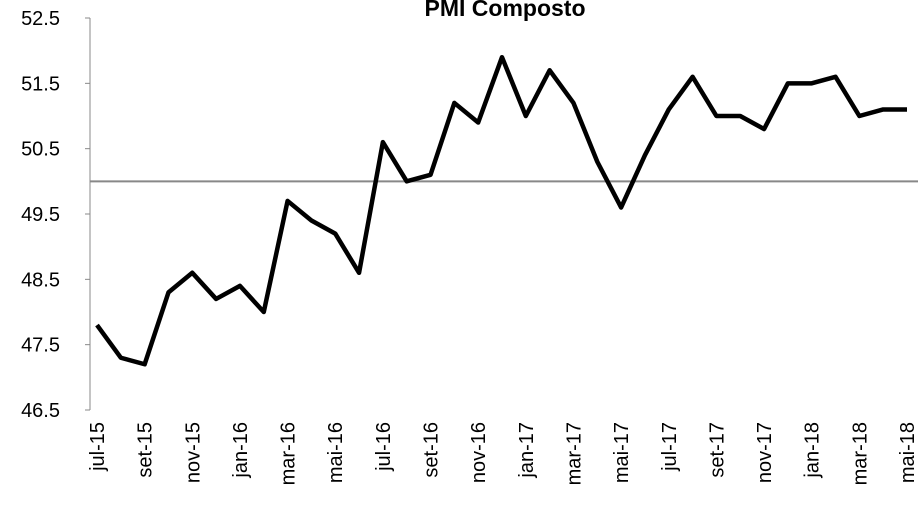 This screenshot has width=918, height=507. What do you see at coordinates (40, 150) in the screenshot?
I see `y-tick-label: 50.5` at bounding box center [40, 150].